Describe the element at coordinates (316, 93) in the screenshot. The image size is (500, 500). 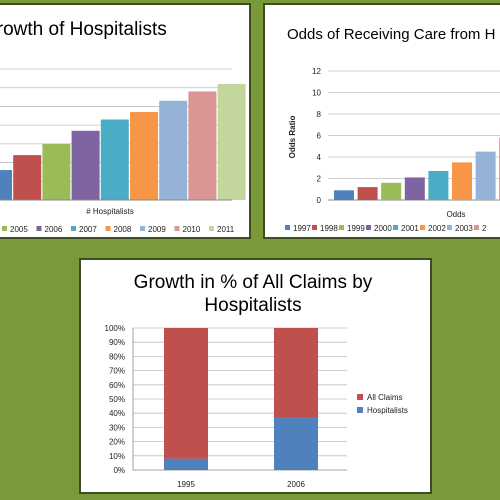
I see `chart-b-ytick: 10` at that location.